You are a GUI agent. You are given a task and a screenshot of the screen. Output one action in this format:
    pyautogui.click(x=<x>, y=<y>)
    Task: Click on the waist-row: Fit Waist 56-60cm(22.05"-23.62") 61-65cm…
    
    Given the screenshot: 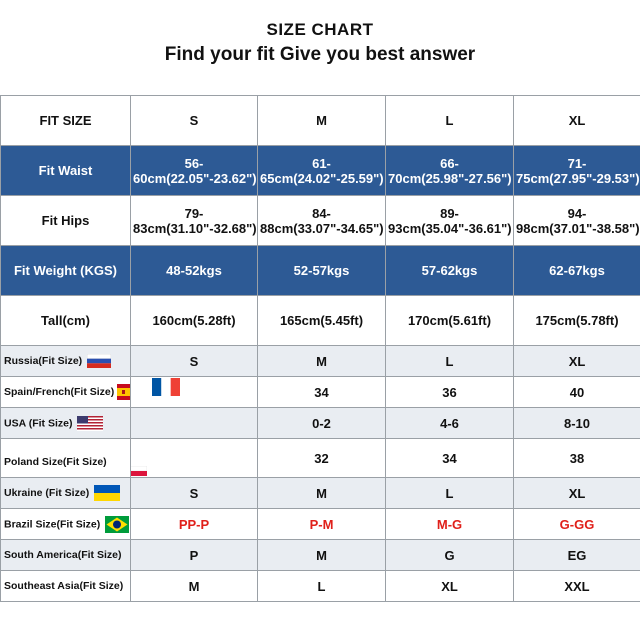 What is the action you would take?
    pyautogui.click(x=320, y=170)
    